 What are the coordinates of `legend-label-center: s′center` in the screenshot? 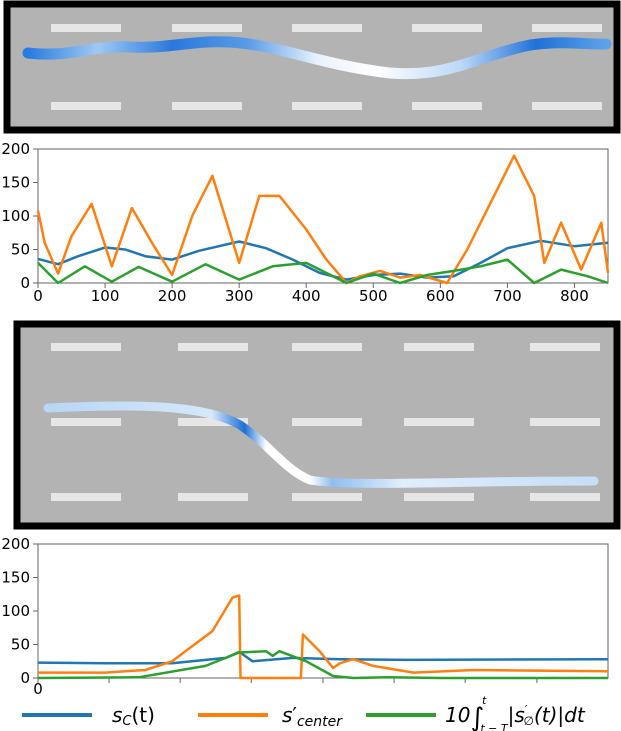 It's located at (312, 716).